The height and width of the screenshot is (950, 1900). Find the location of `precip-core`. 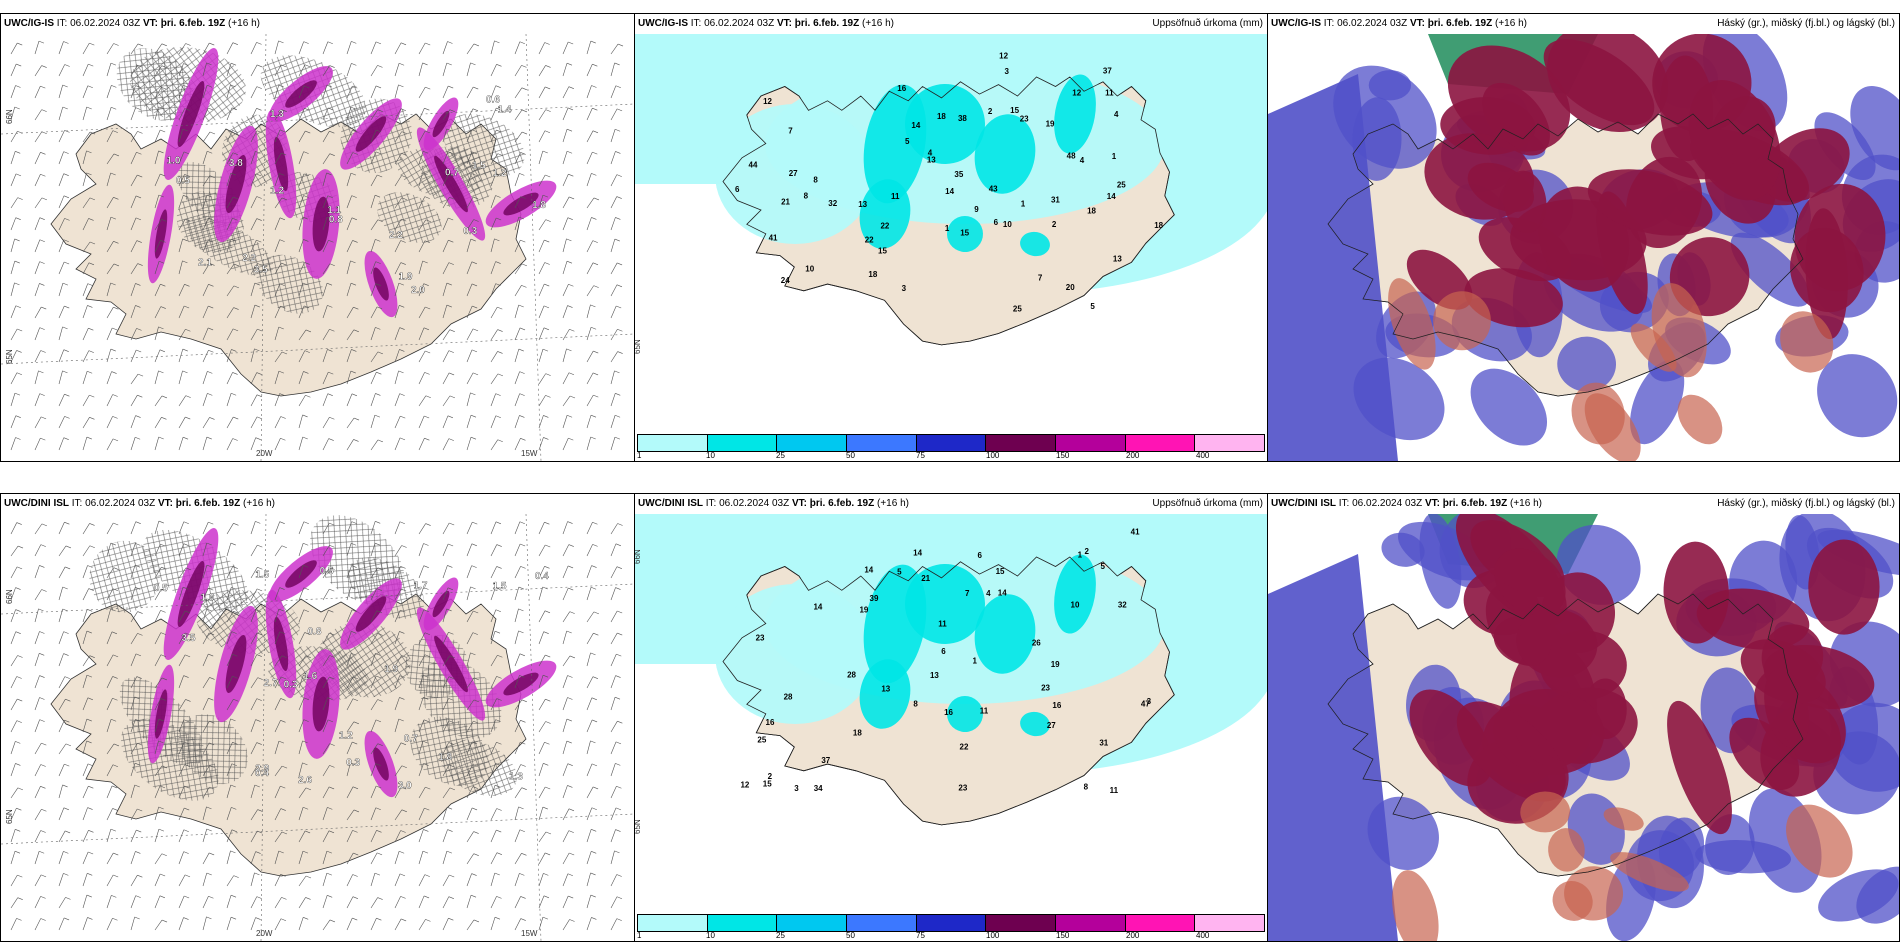

precip-core is located at coordinates (301, 94).